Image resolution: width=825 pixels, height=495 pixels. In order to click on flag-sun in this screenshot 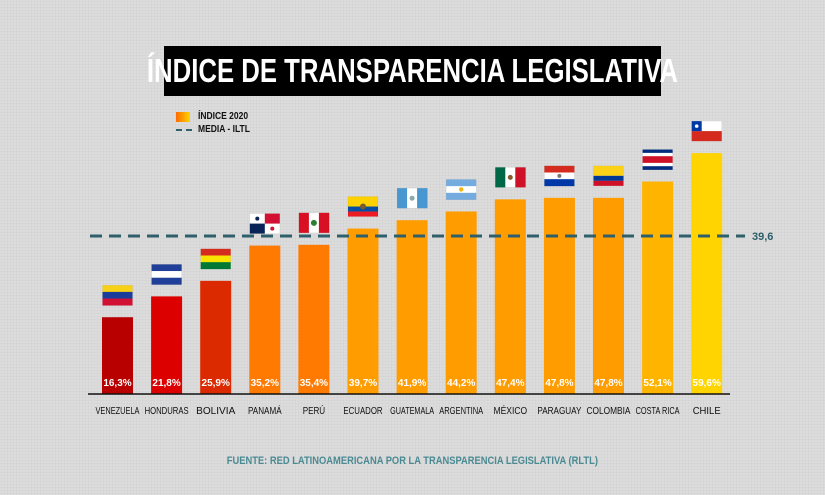, I will do `click(461, 189)`.